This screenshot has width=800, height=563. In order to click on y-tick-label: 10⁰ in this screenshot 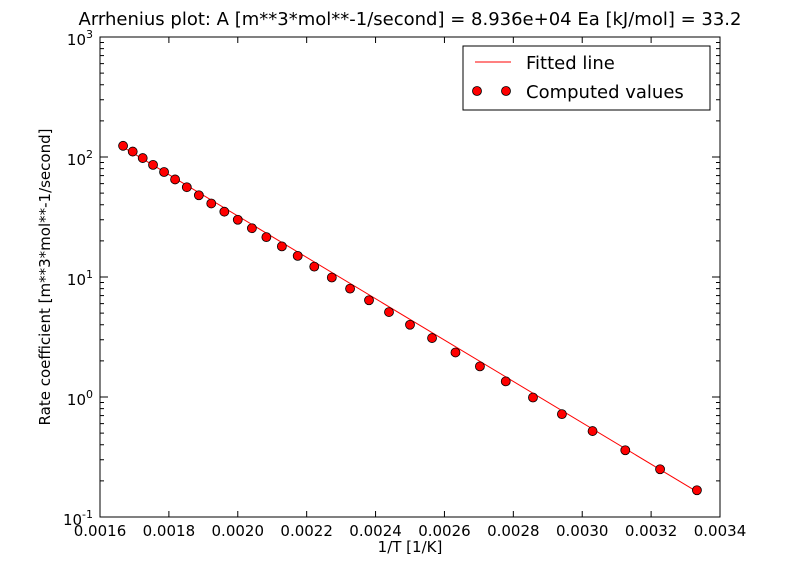, I will do `click(80, 398)`.